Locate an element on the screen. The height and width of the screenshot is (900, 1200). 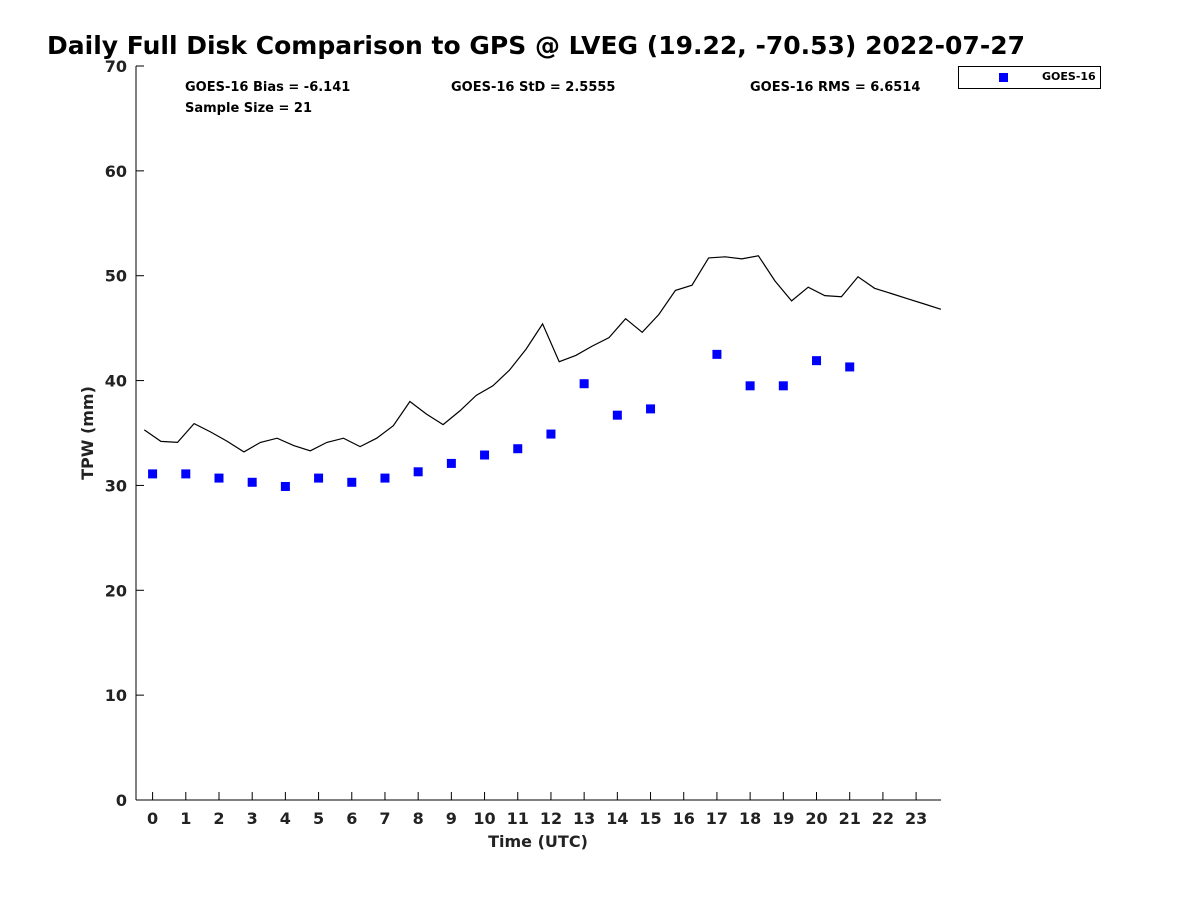
x-tick-label: 0 is located at coordinates (152, 818).